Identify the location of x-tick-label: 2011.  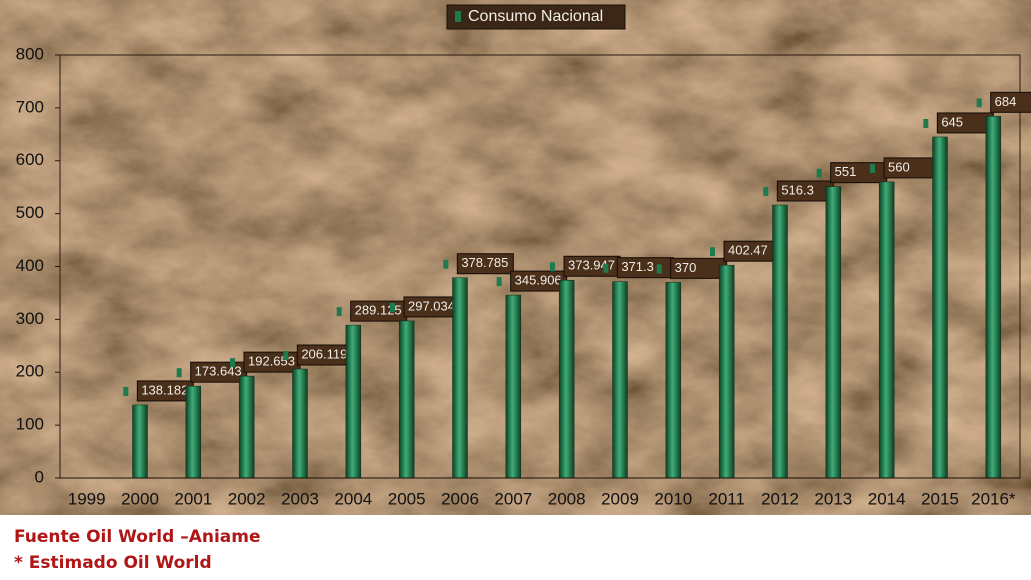
(726, 498).